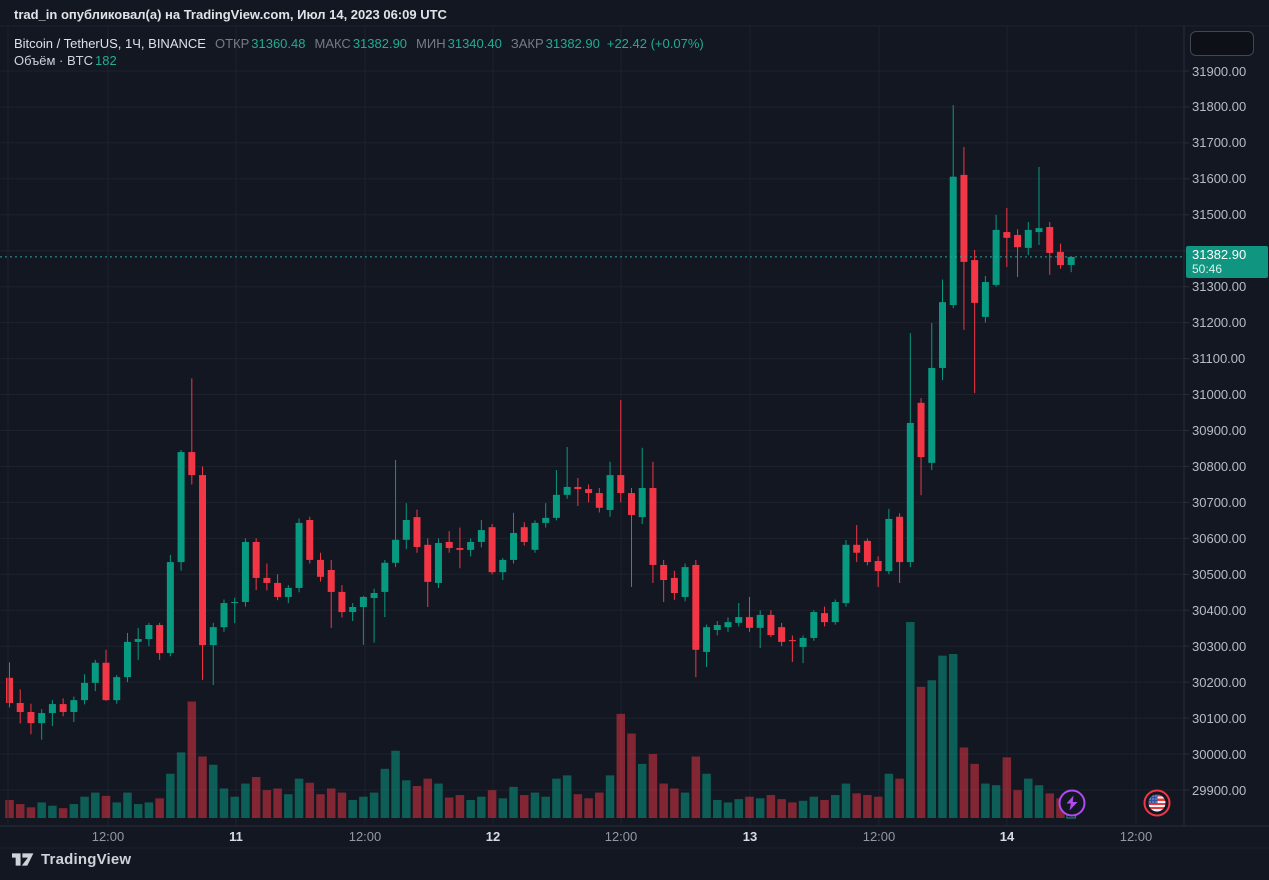 The image size is (1269, 880). Describe the element at coordinates (1219, 359) in the screenshot. I see `price-axis-label: 31100.00` at that location.